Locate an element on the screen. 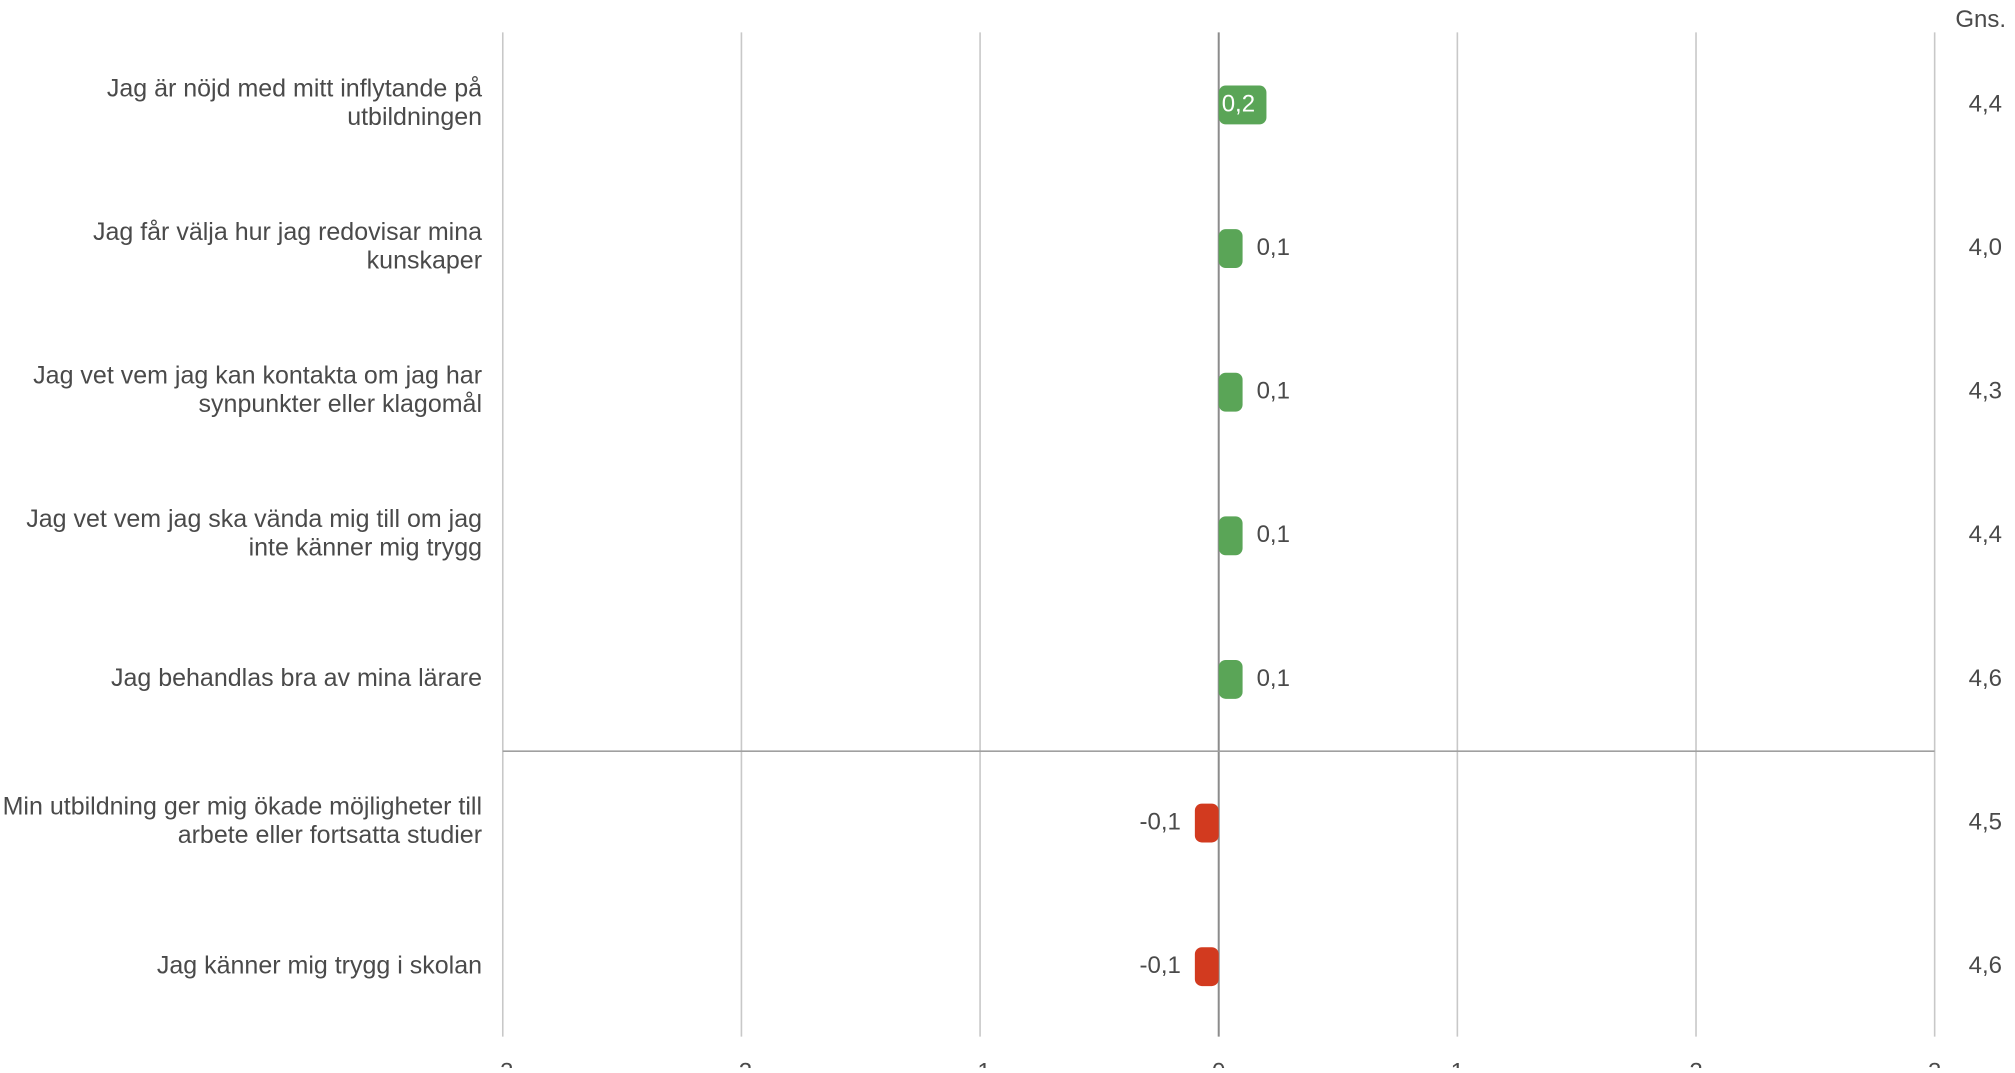 The height and width of the screenshot is (1073, 2015). x-tick-label-2: -1 is located at coordinates (979, 1063).